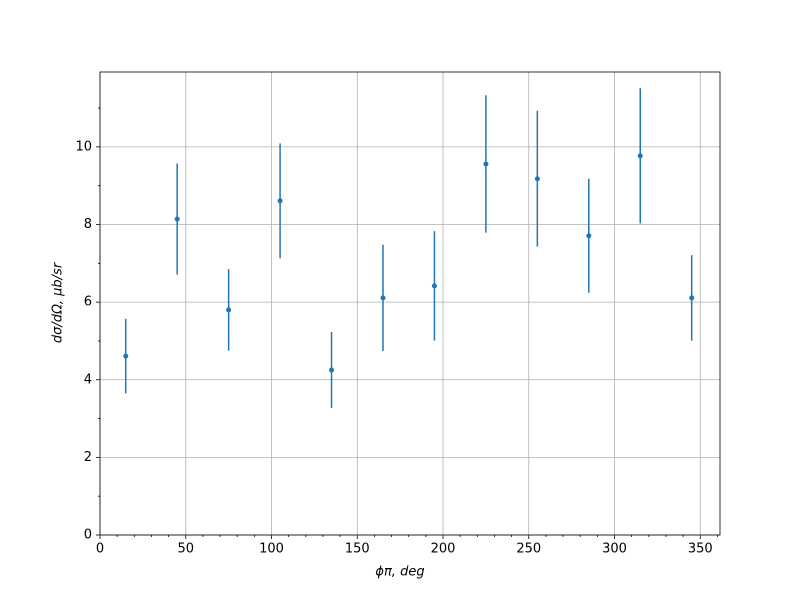  Describe the element at coordinates (528, 549) in the screenshot. I see `x-tick-label: 250` at that location.